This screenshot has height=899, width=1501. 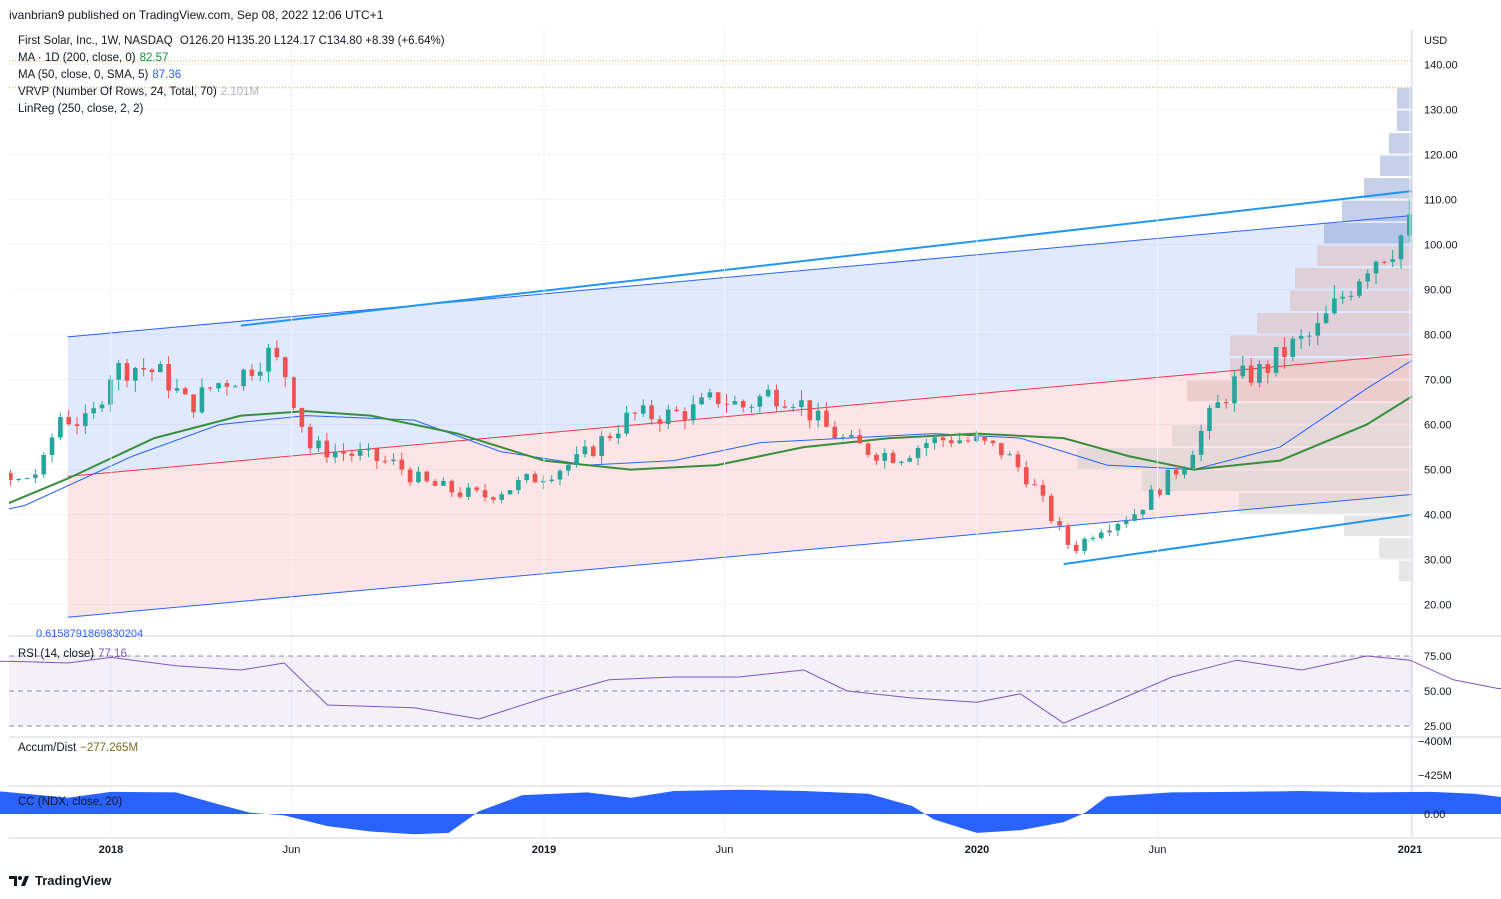 I want to click on vrvp-value: 2.101M, so click(x=240, y=92).